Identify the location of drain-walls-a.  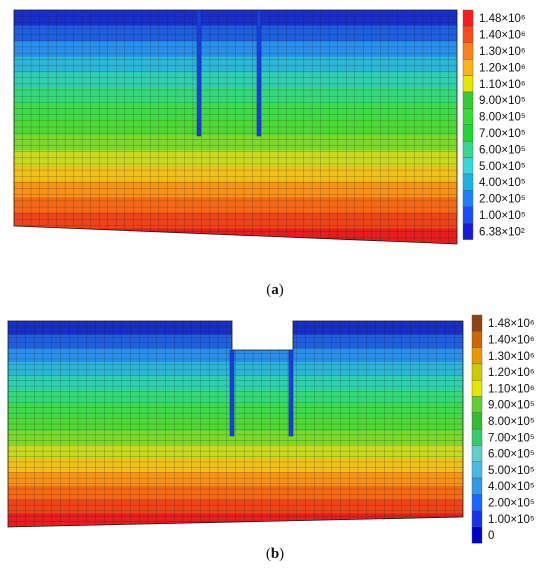
(229, 73).